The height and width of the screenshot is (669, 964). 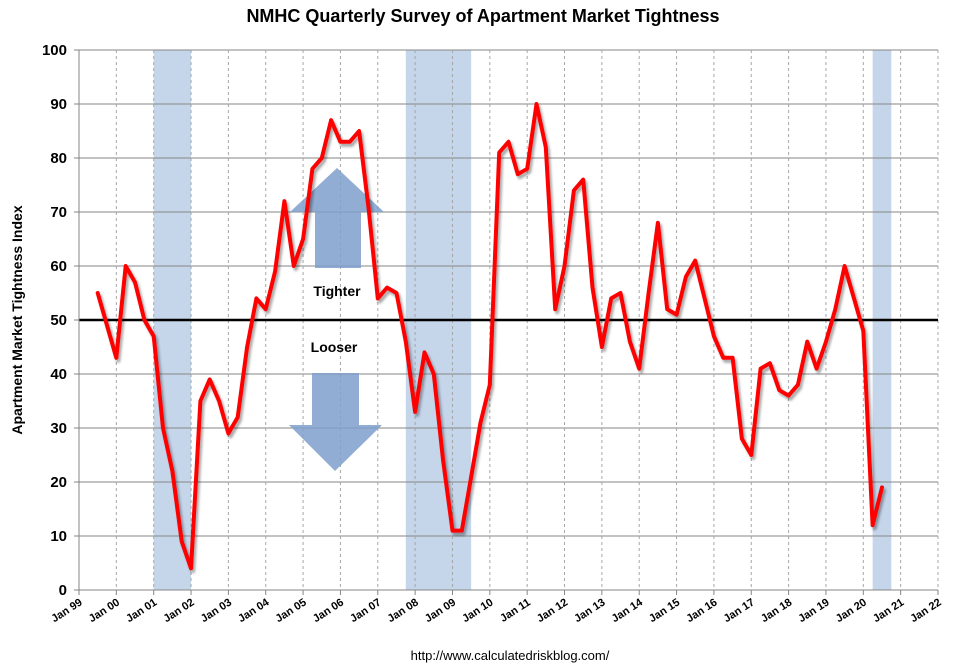 What do you see at coordinates (515, 610) in the screenshot?
I see `x-tick-label: Jan 11` at bounding box center [515, 610].